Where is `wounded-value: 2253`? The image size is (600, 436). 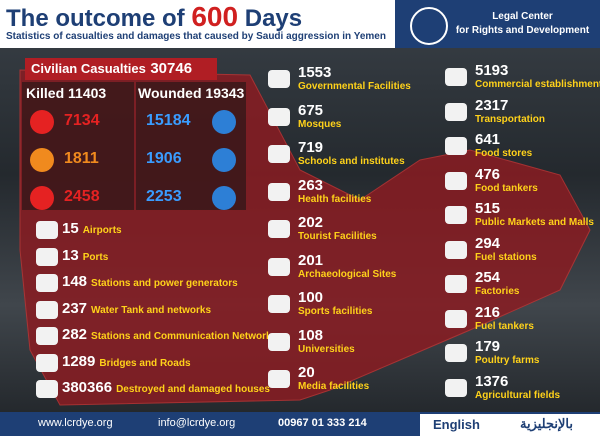 wounded-value: 2253 is located at coordinates (164, 196).